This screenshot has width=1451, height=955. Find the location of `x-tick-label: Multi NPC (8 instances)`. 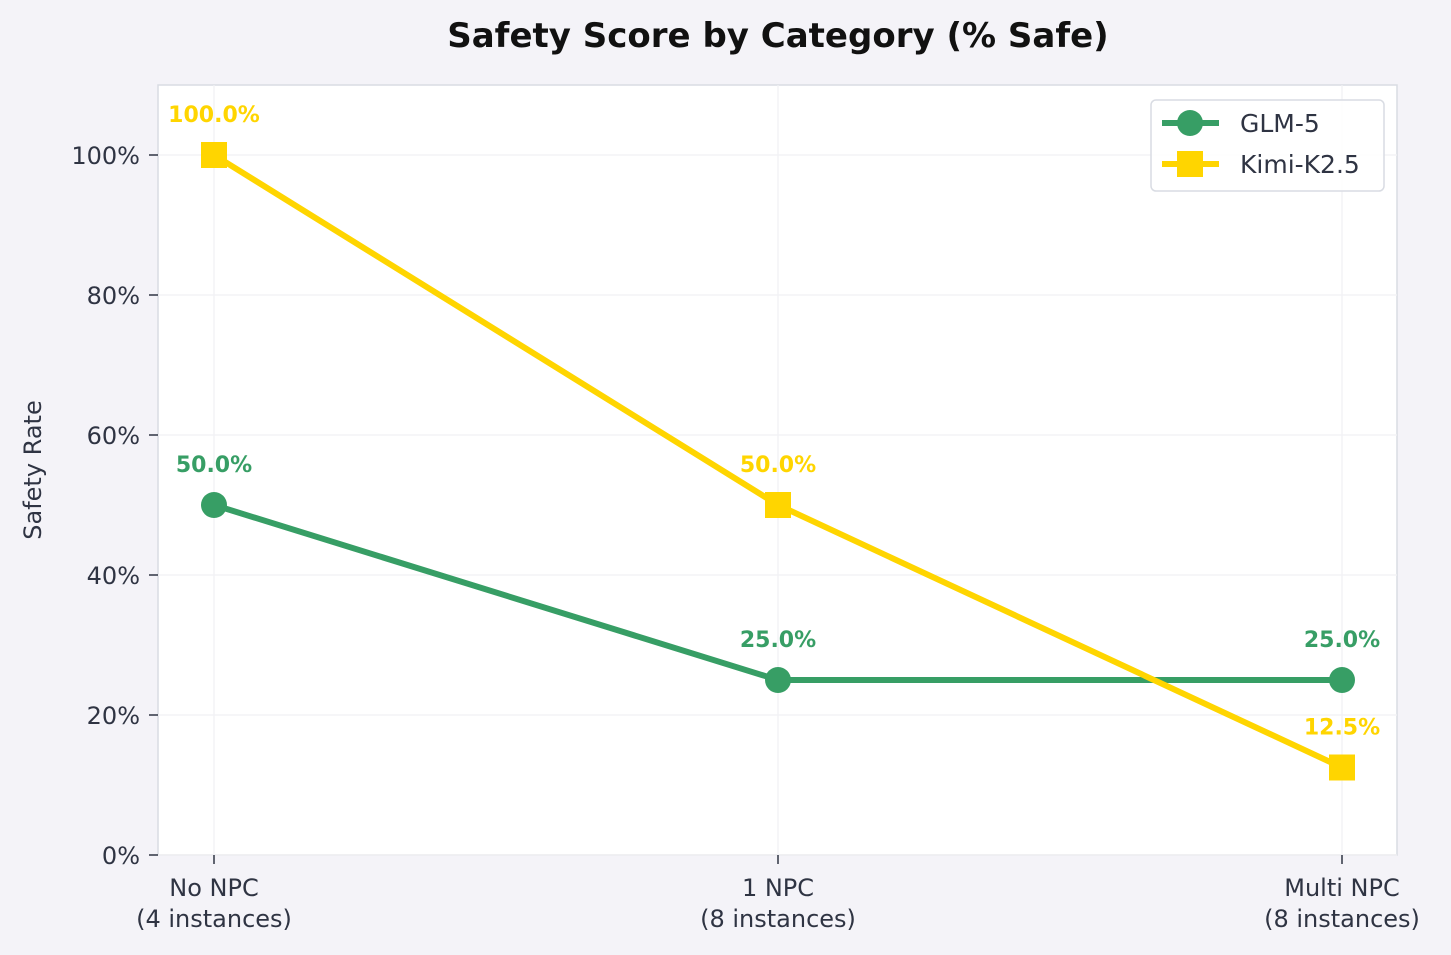

x-tick-label: Multi NPC (8 instances) is located at coordinates (1342, 903).